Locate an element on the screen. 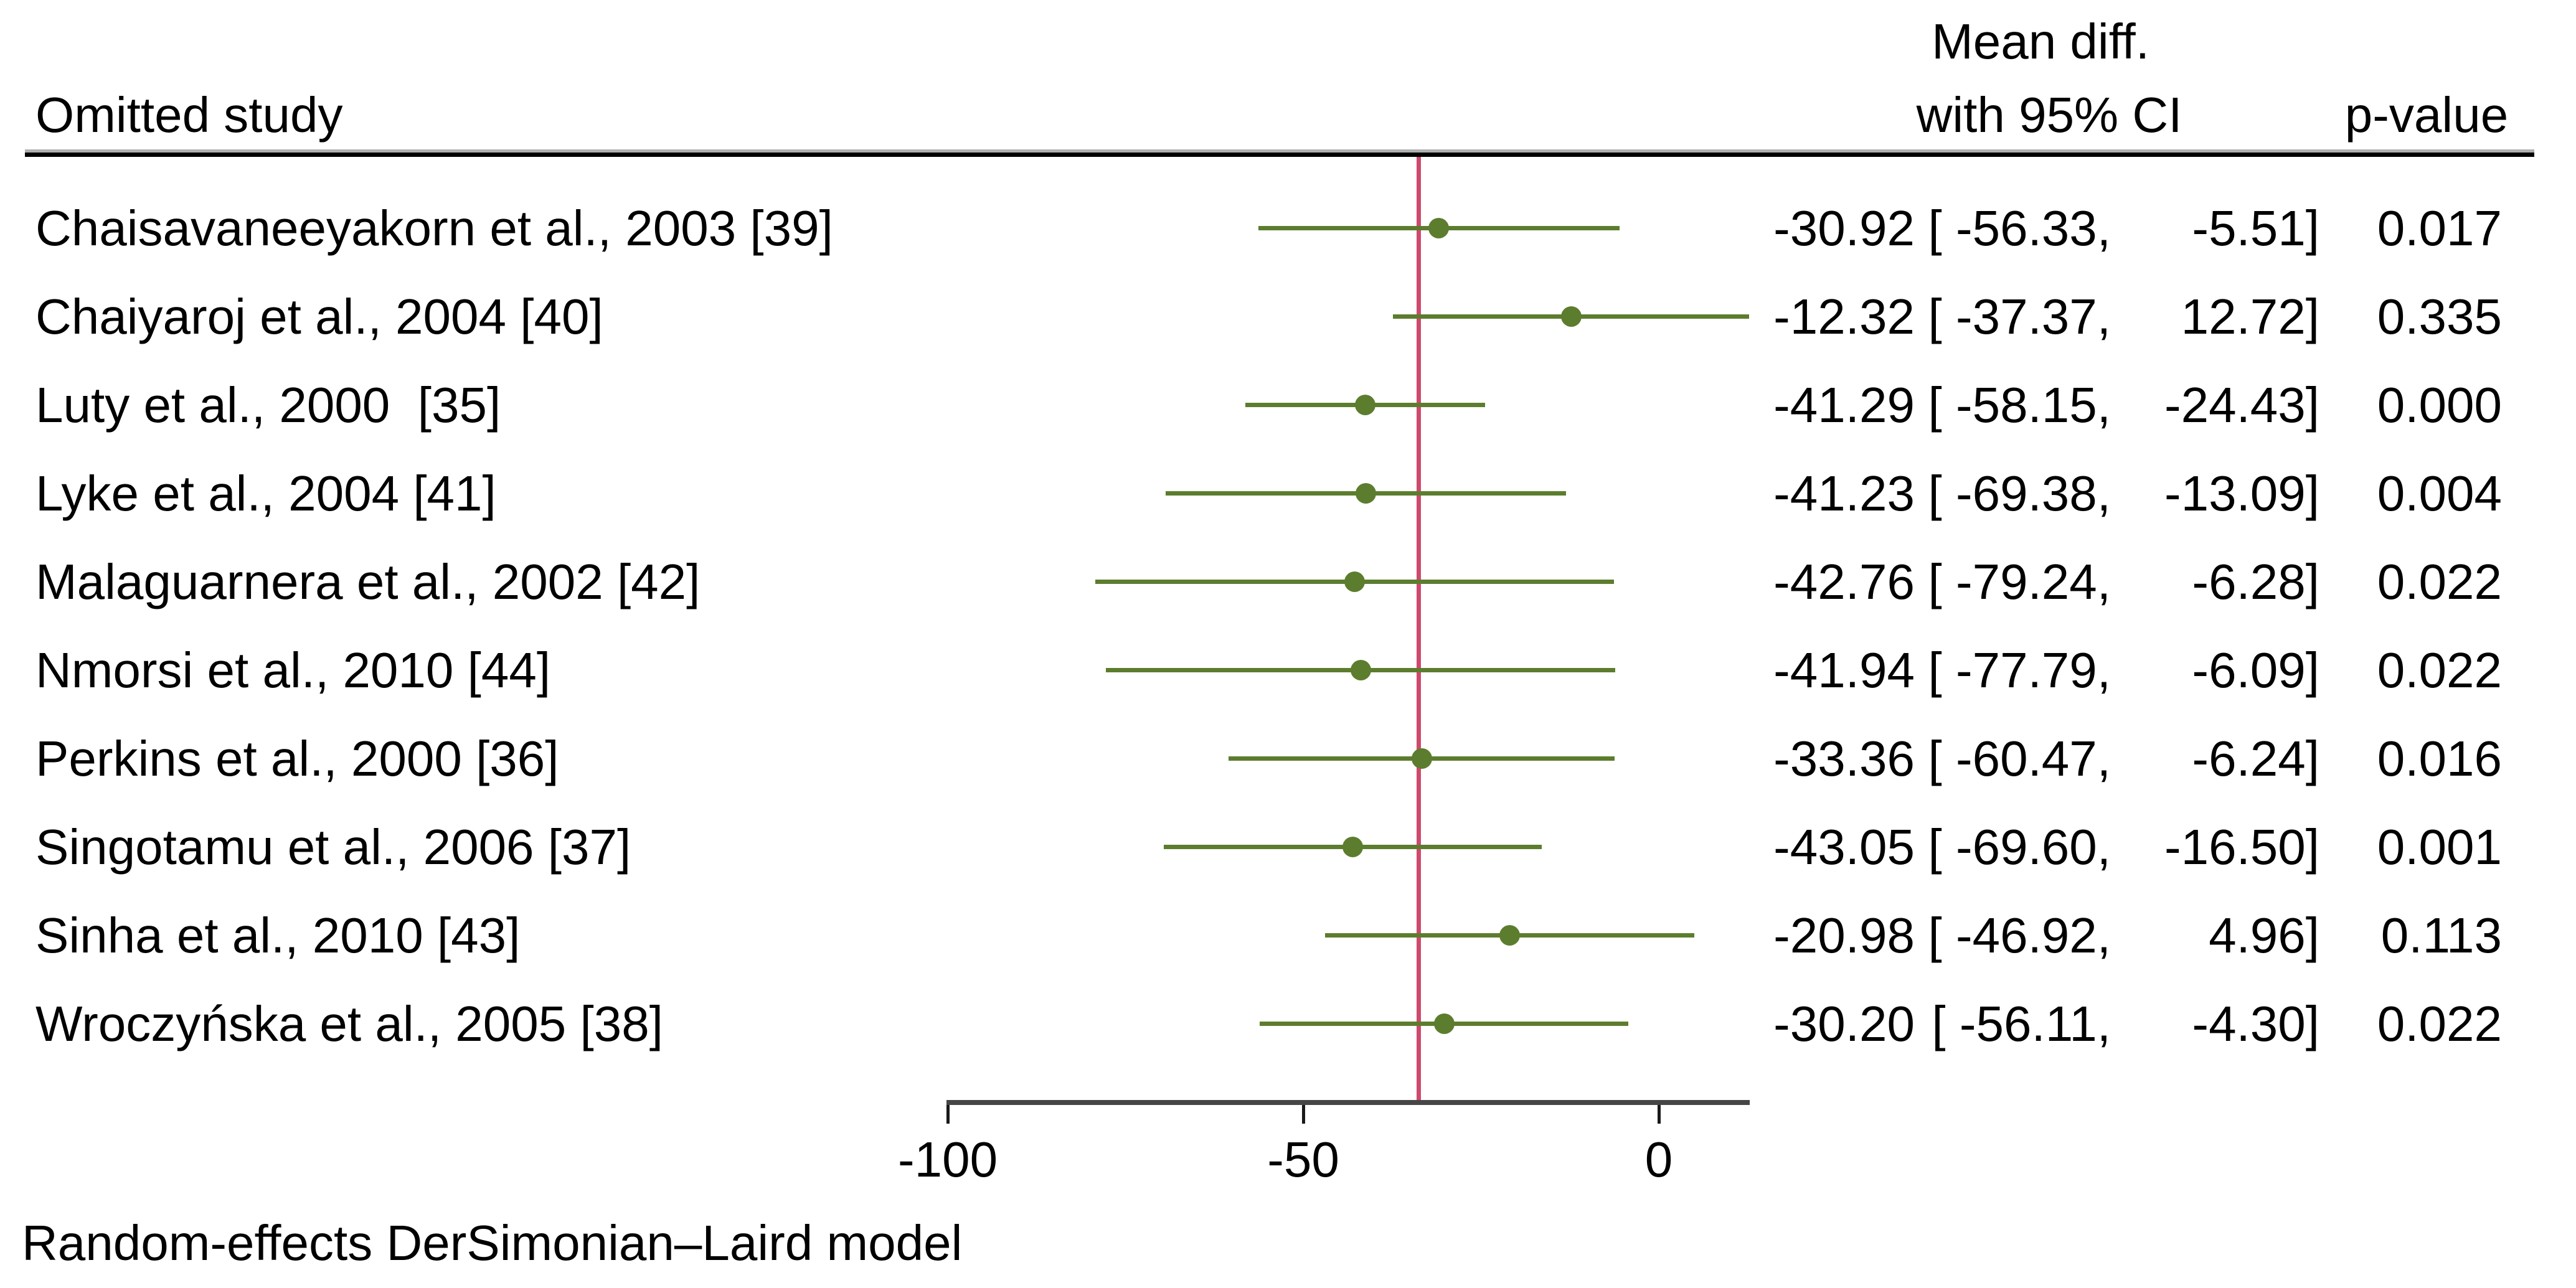  ci-upper: -6.28] is located at coordinates (2255, 581).